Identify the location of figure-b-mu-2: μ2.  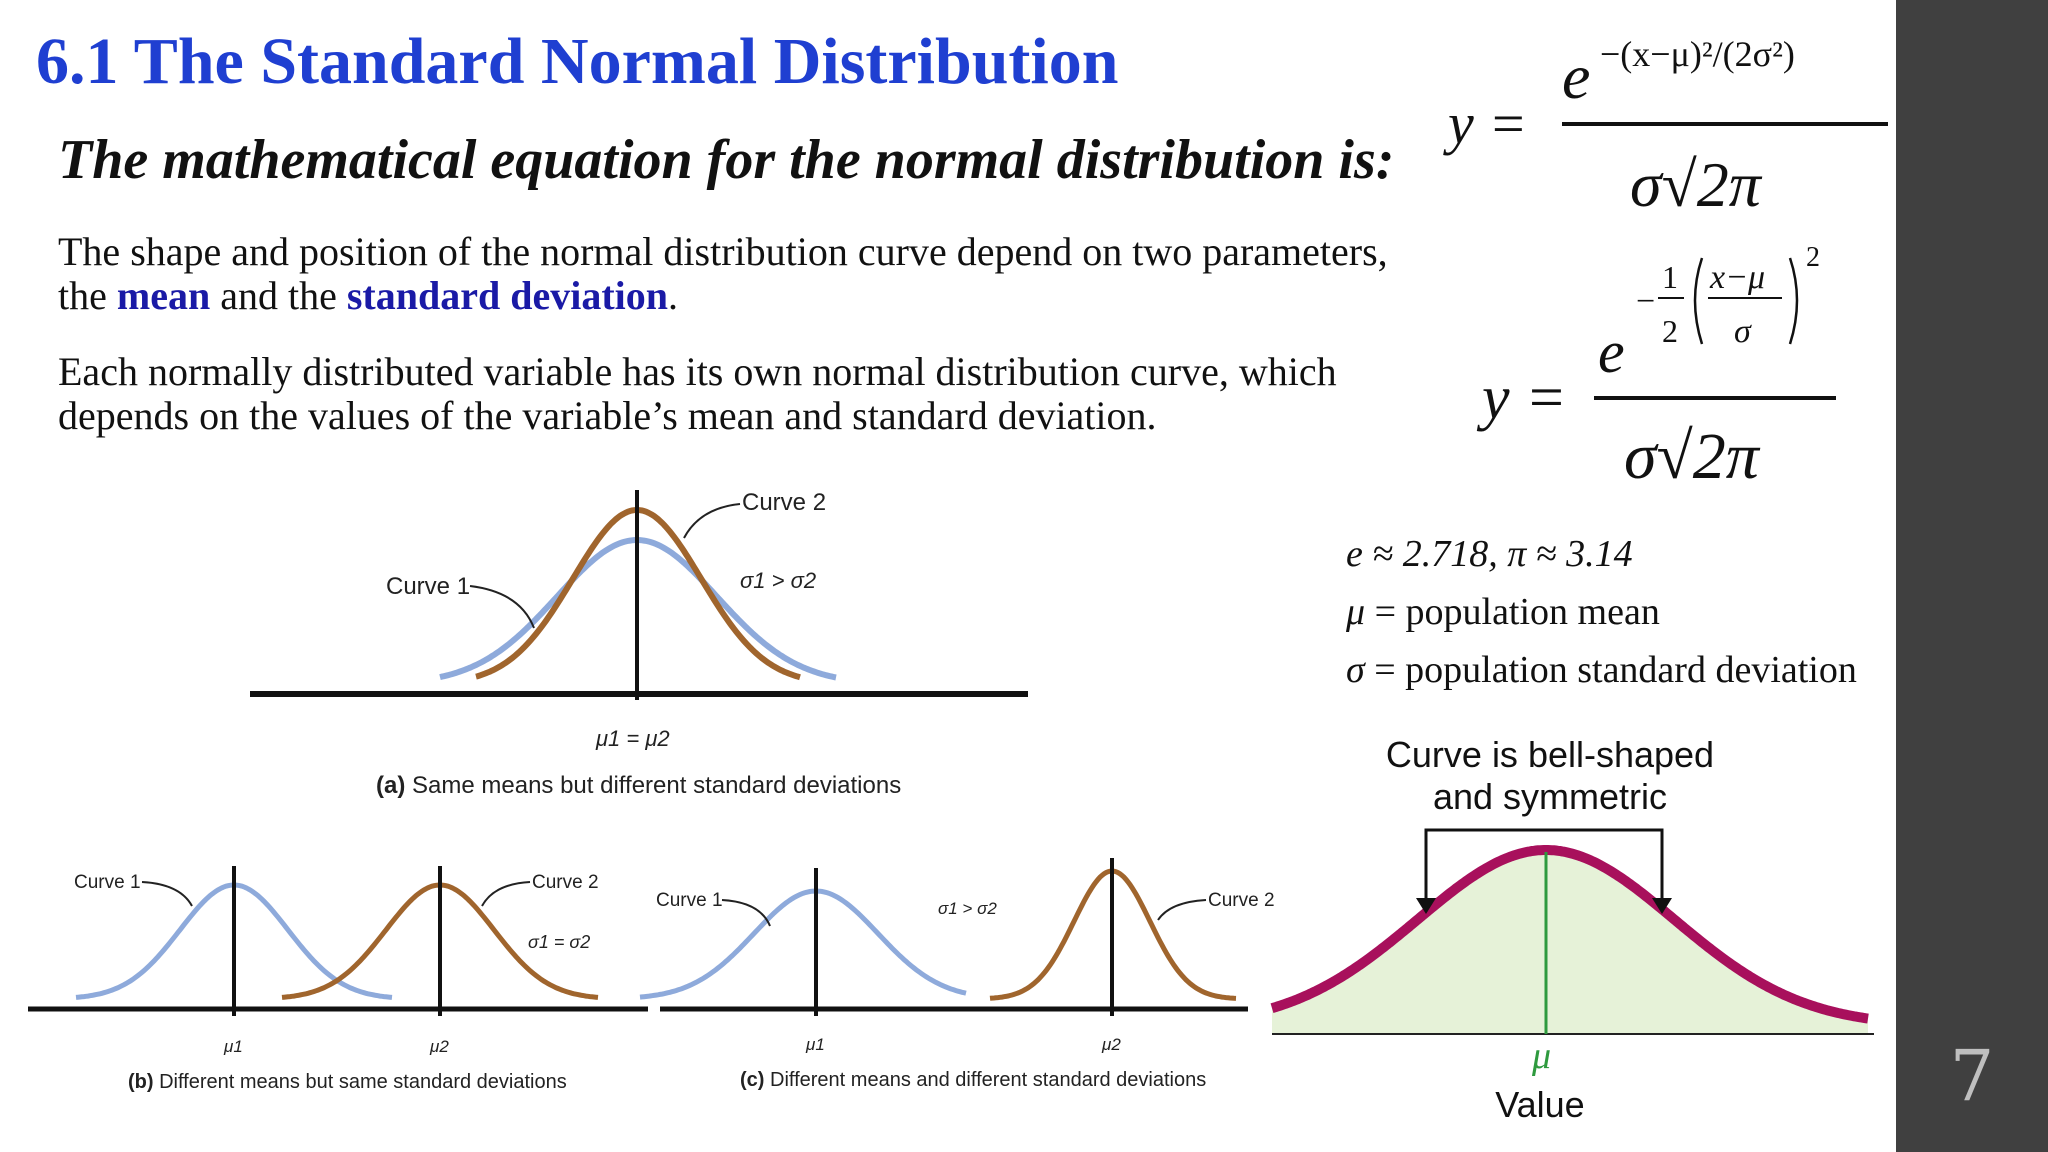
(439, 1046).